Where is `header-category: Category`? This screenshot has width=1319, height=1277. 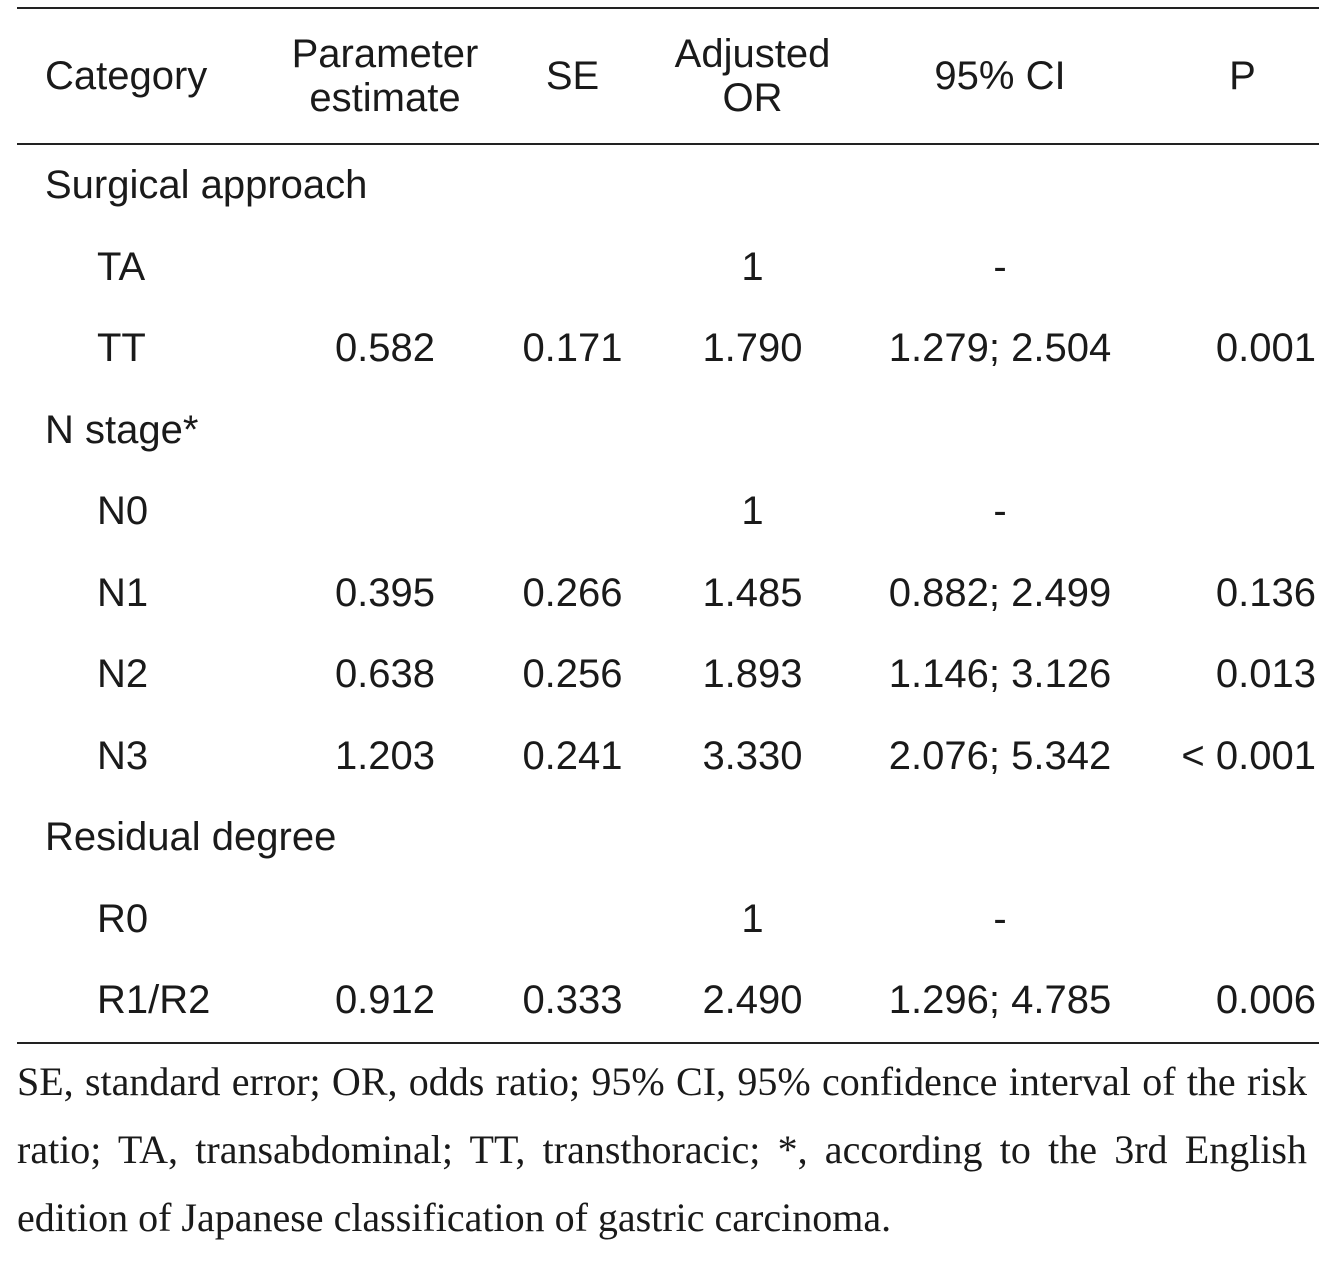 header-category: Category is located at coordinates (126, 76).